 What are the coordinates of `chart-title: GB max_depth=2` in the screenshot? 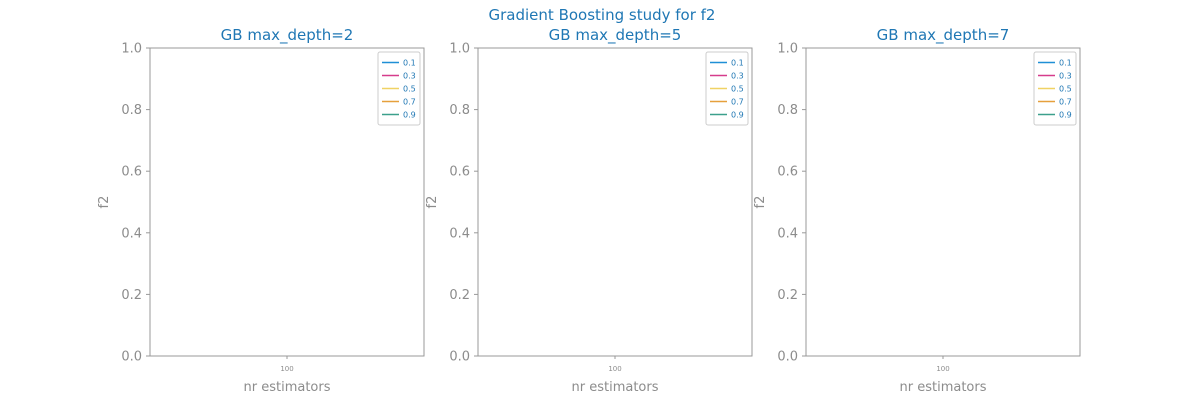 It's located at (287, 35).